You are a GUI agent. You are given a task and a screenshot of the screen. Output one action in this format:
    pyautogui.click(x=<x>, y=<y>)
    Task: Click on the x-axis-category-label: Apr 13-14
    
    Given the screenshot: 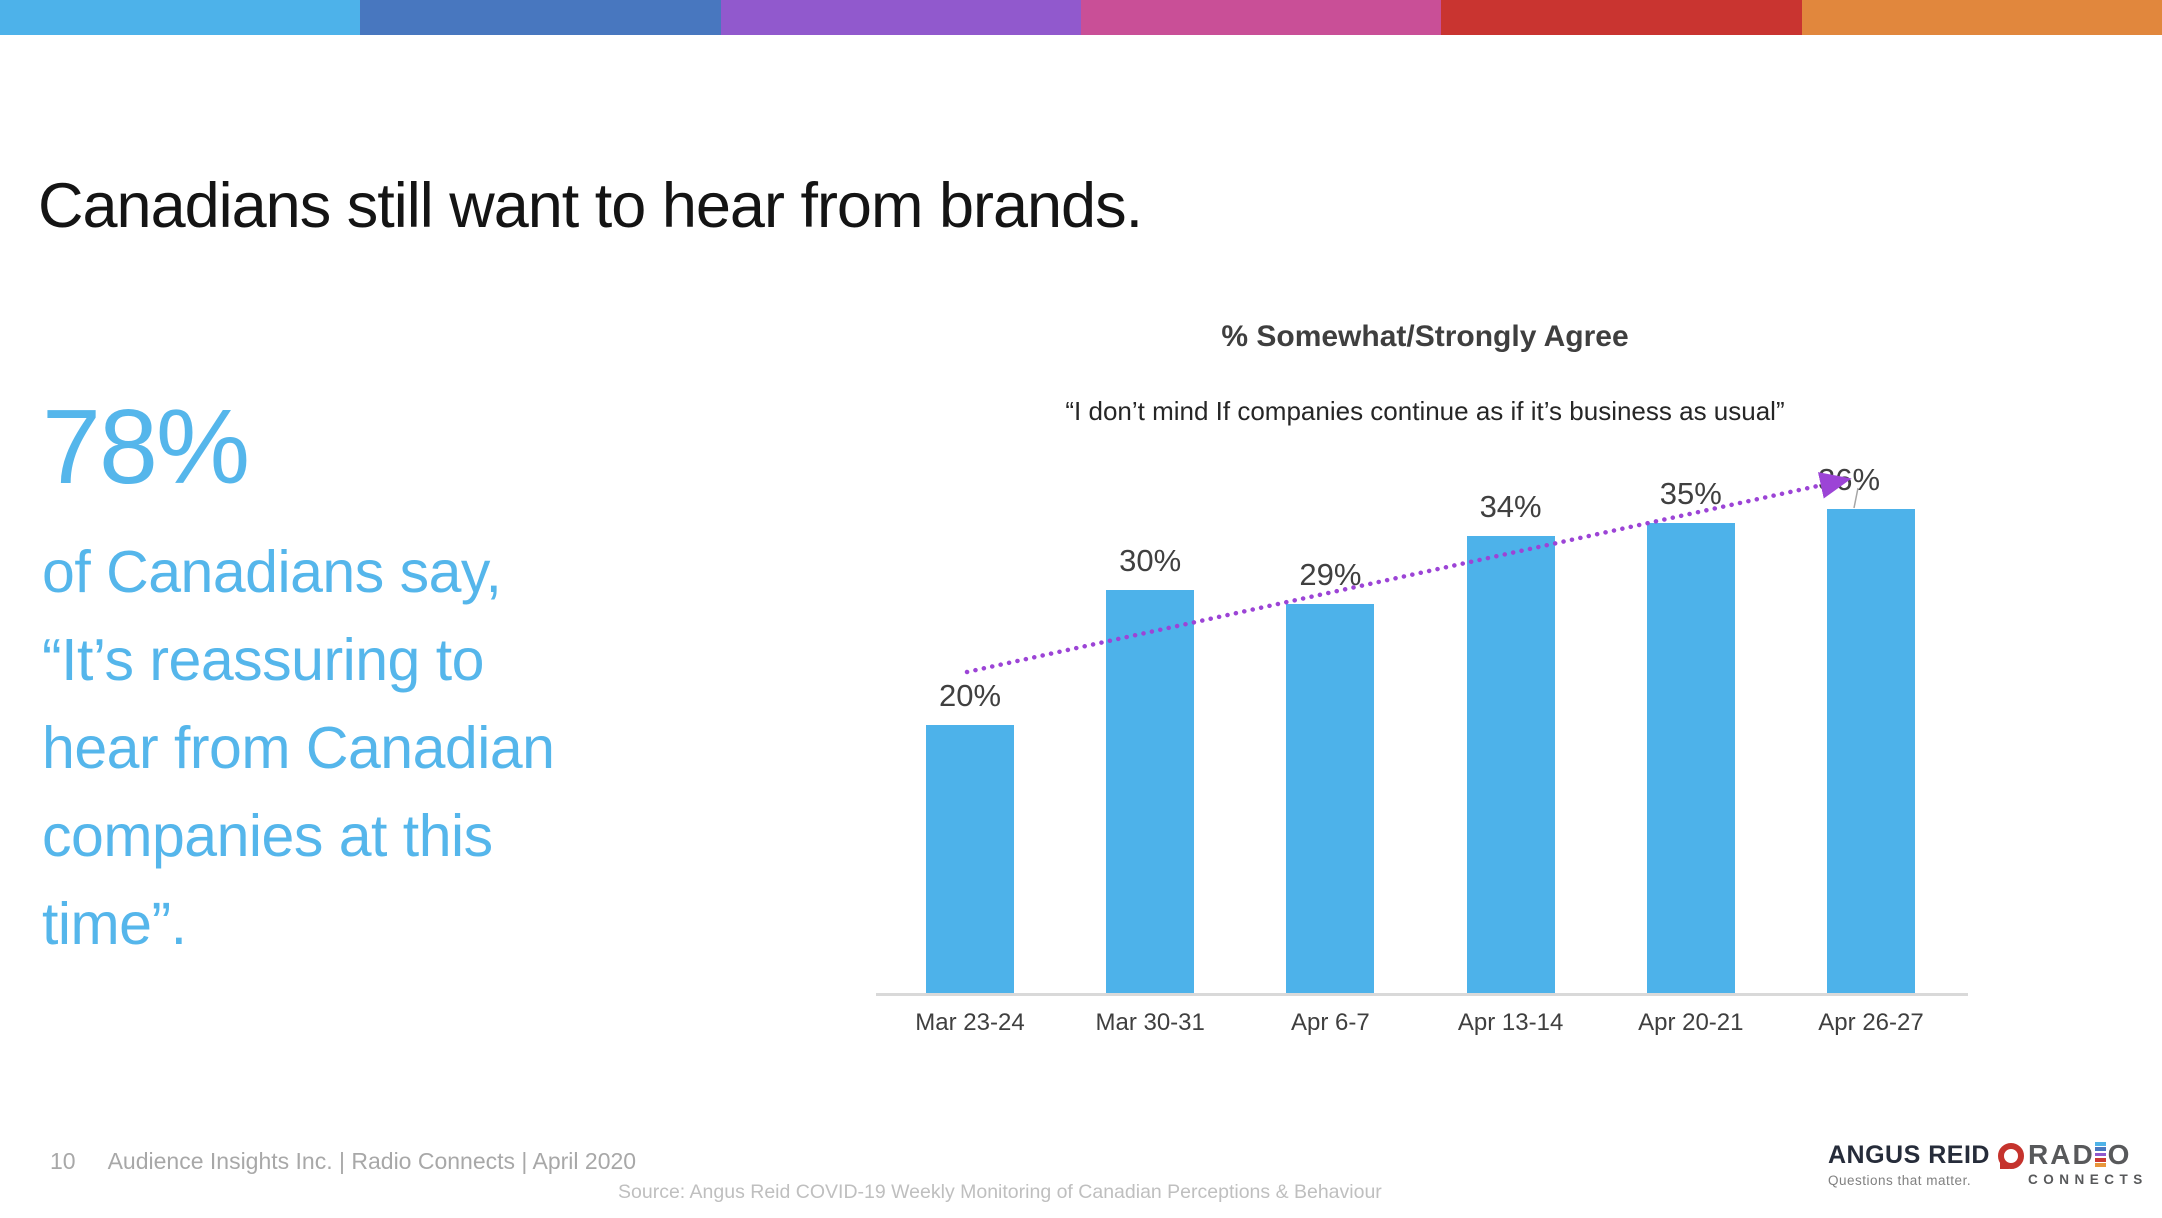 What is the action you would take?
    pyautogui.click(x=1510, y=1022)
    